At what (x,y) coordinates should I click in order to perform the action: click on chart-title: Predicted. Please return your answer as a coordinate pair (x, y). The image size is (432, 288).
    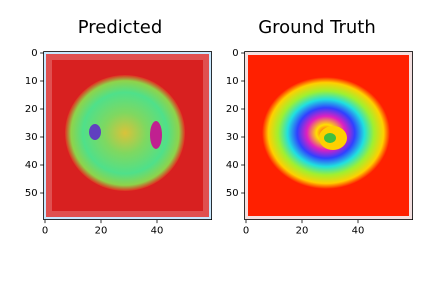
    Looking at the image, I should click on (120, 27).